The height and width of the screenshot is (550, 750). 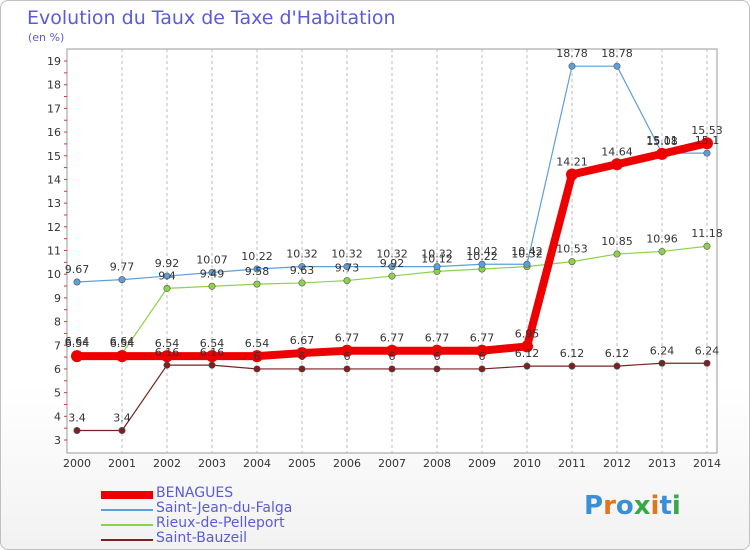 I want to click on data-label: 6.16, so click(x=167, y=352).